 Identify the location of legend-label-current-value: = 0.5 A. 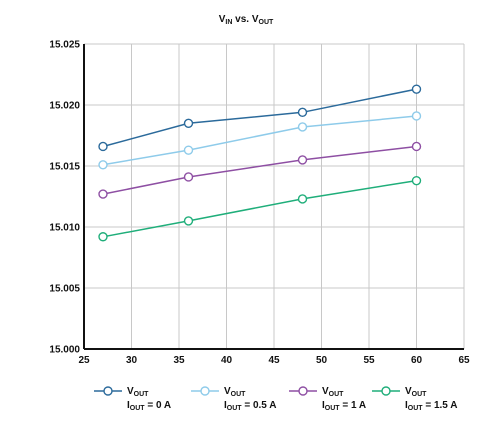
(259, 405).